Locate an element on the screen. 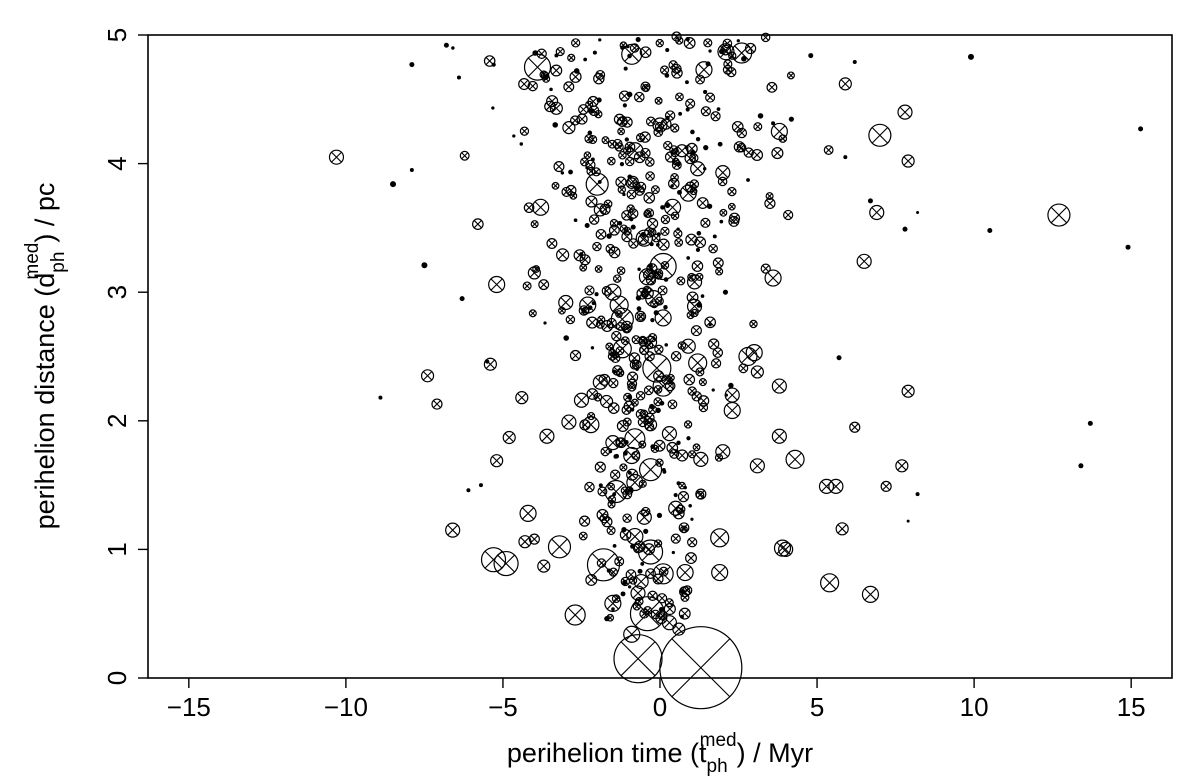 The image size is (1200, 780). y-tick-label: 5 is located at coordinates (117, 35).